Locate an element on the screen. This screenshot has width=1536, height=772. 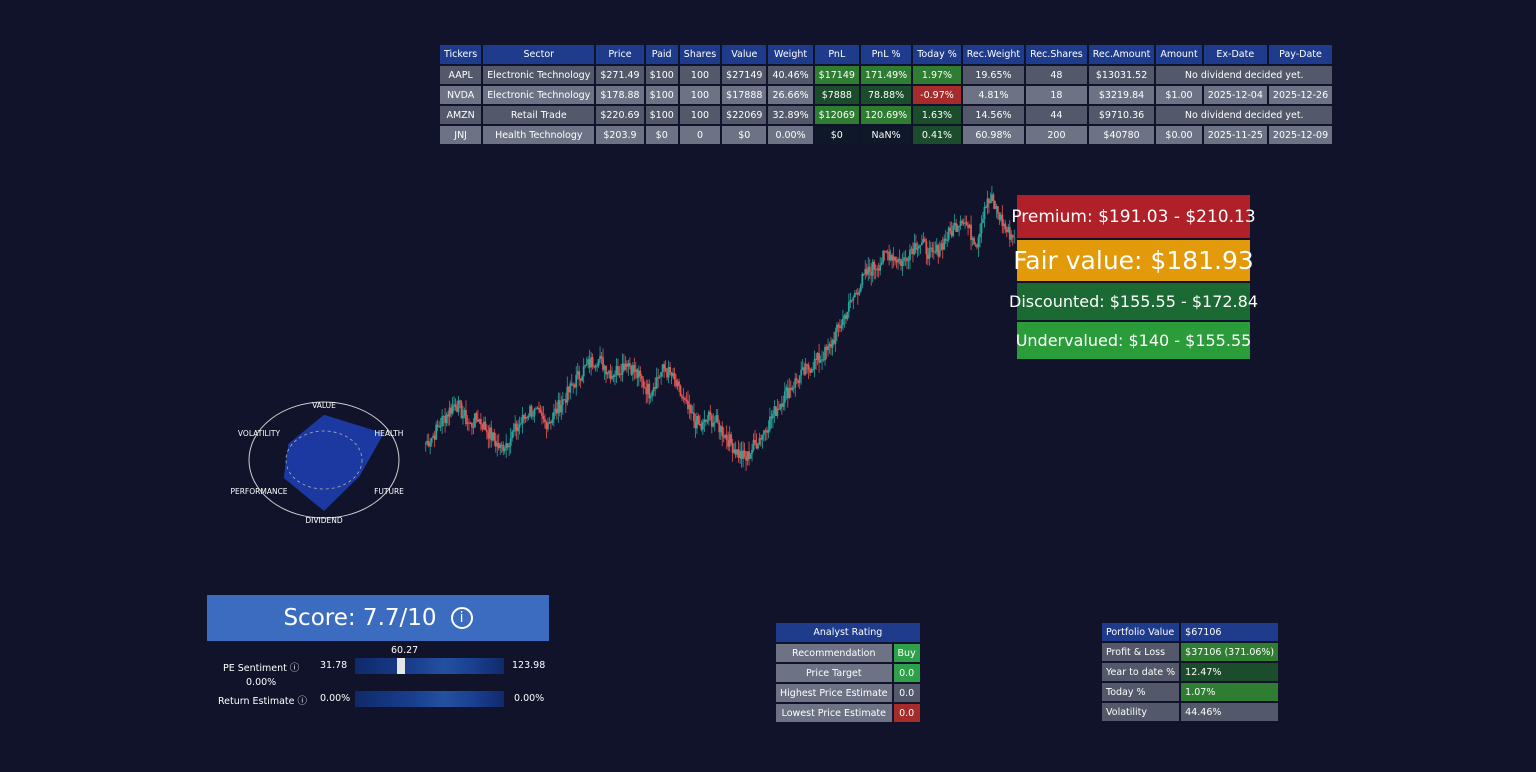
holdings-cell-sector: Electronic Technology is located at coordinates (539, 75).